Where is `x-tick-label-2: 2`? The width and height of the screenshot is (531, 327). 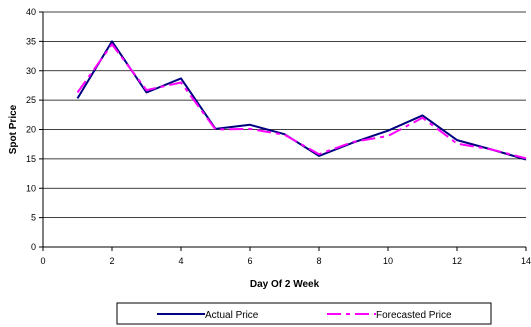
x-tick-label-2: 2 is located at coordinates (111, 261).